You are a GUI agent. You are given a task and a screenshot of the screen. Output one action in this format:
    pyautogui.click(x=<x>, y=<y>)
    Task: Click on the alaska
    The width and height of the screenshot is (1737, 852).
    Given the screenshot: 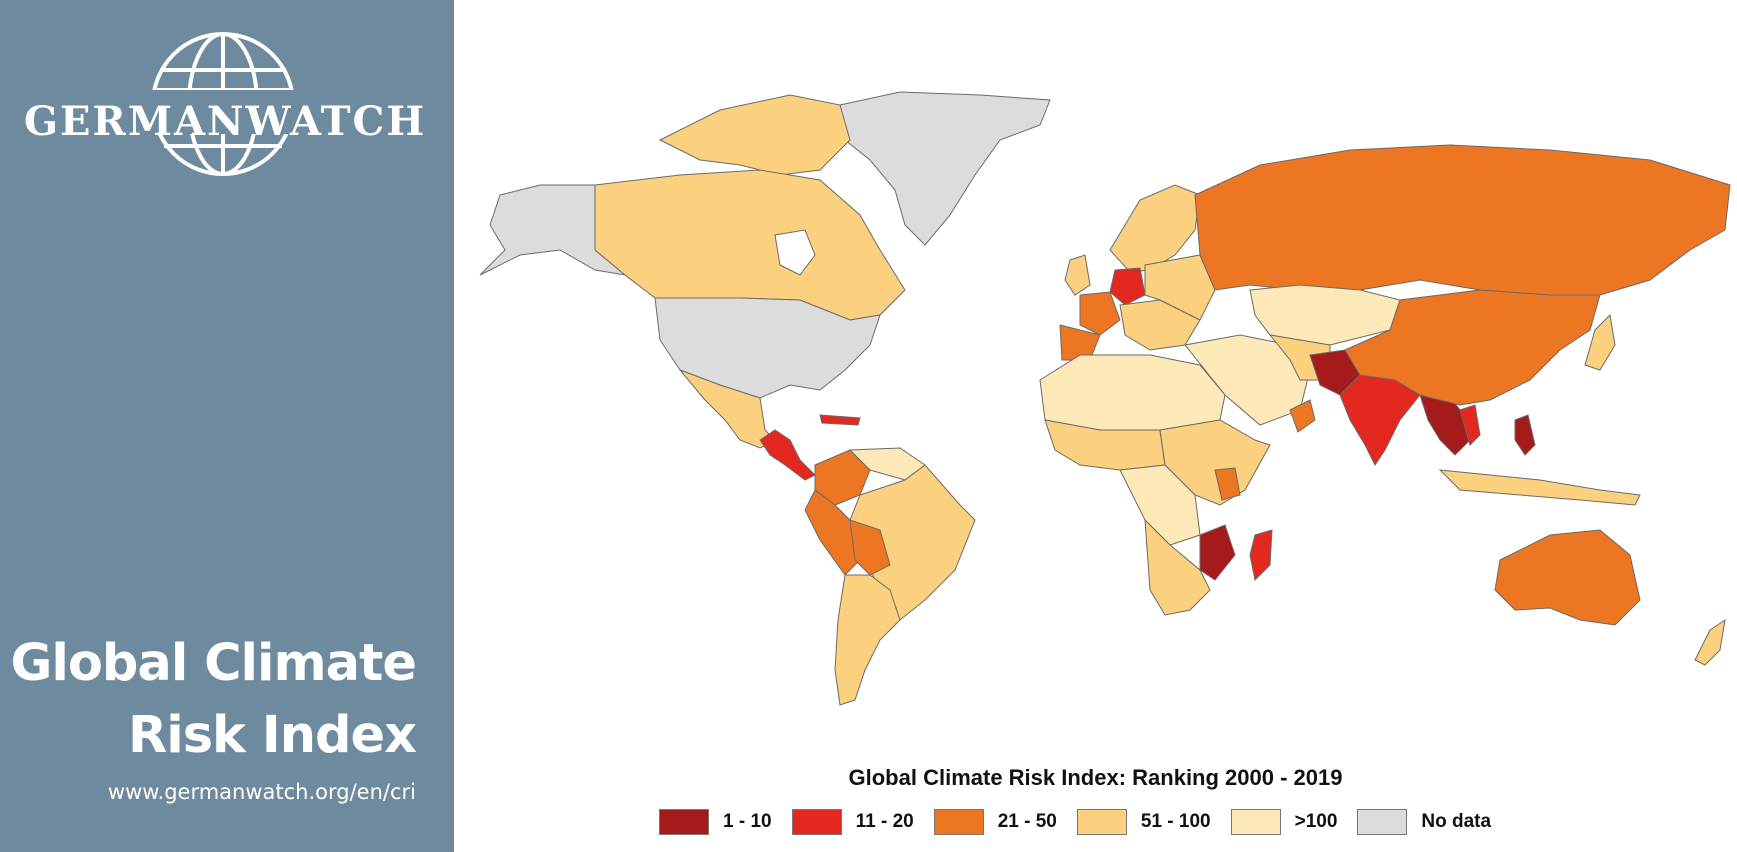 What is the action you would take?
    pyautogui.click(x=553, y=230)
    